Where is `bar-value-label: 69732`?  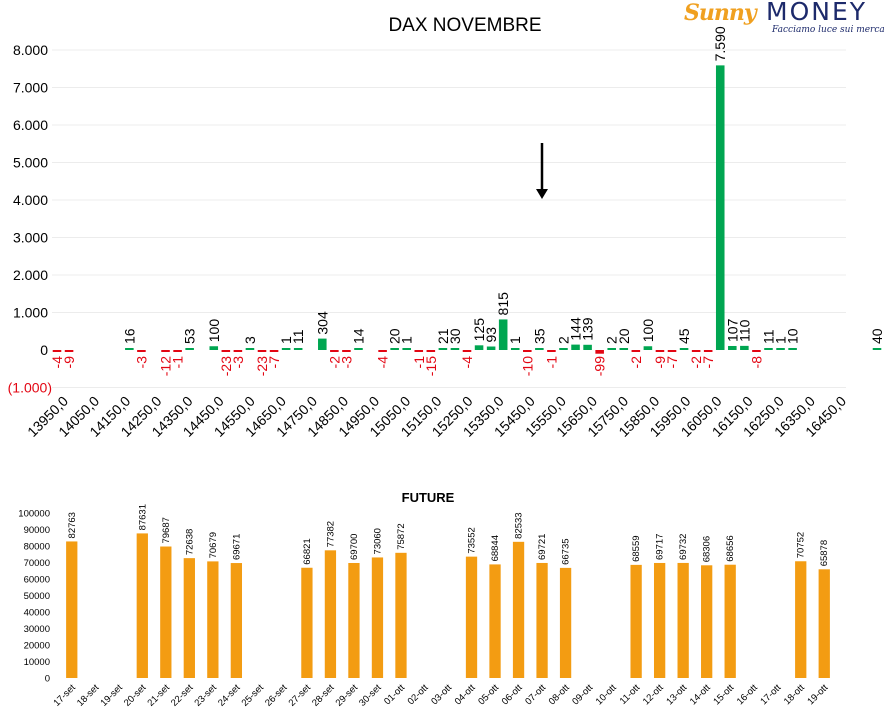
bar-value-label: 69732 is located at coordinates (683, 547).